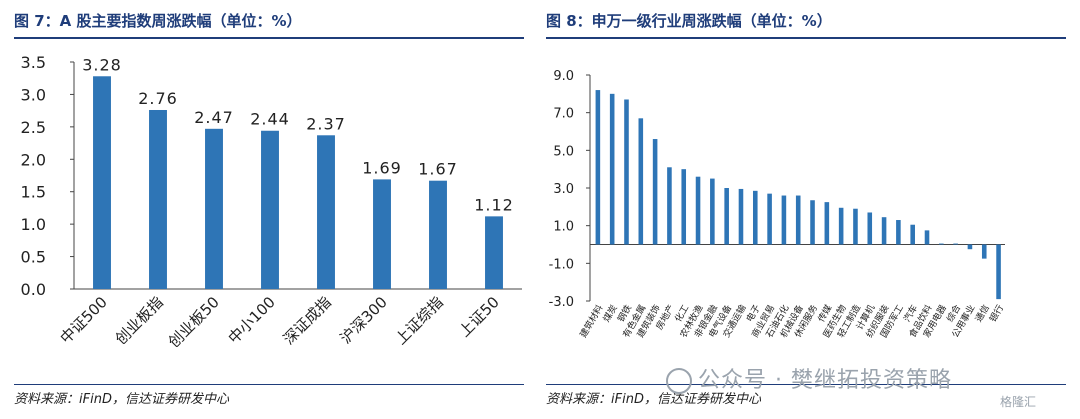  What do you see at coordinates (158, 21) in the screenshot?
I see `left-chart-title: 图 7：A 股主要指数周涨跌幅（单位：%）` at bounding box center [158, 21].